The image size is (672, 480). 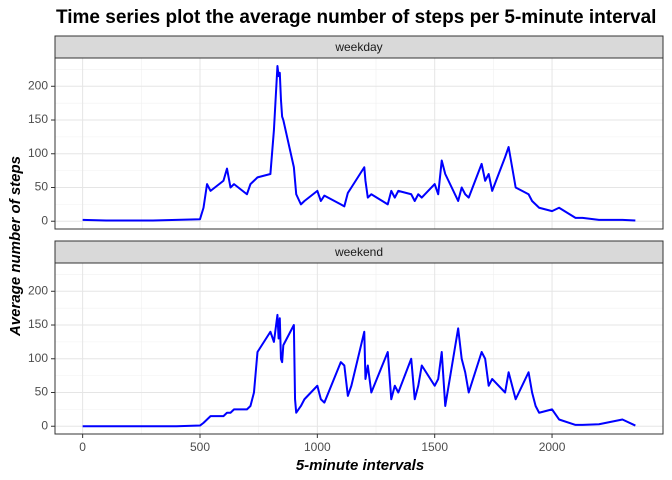 What do you see at coordinates (15, 246) in the screenshot?
I see `y-axis-title: Average number of steps` at bounding box center [15, 246].